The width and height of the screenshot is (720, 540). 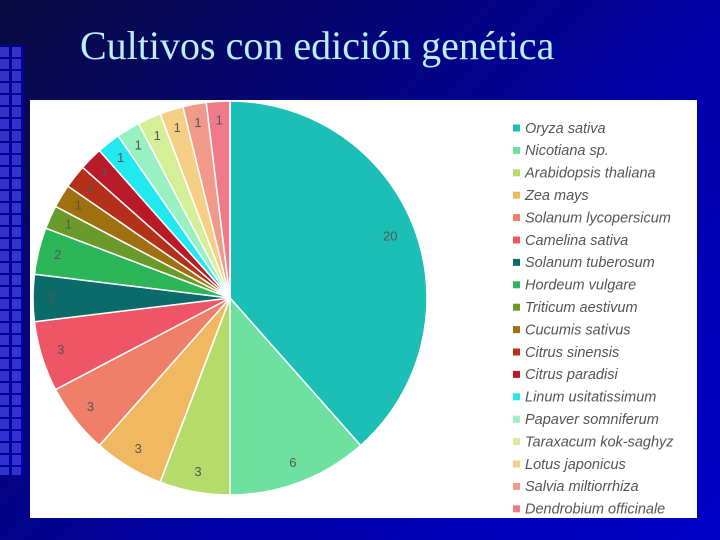 What do you see at coordinates (567, 151) in the screenshot?
I see `legend-label: Nicotiana sp.` at bounding box center [567, 151].